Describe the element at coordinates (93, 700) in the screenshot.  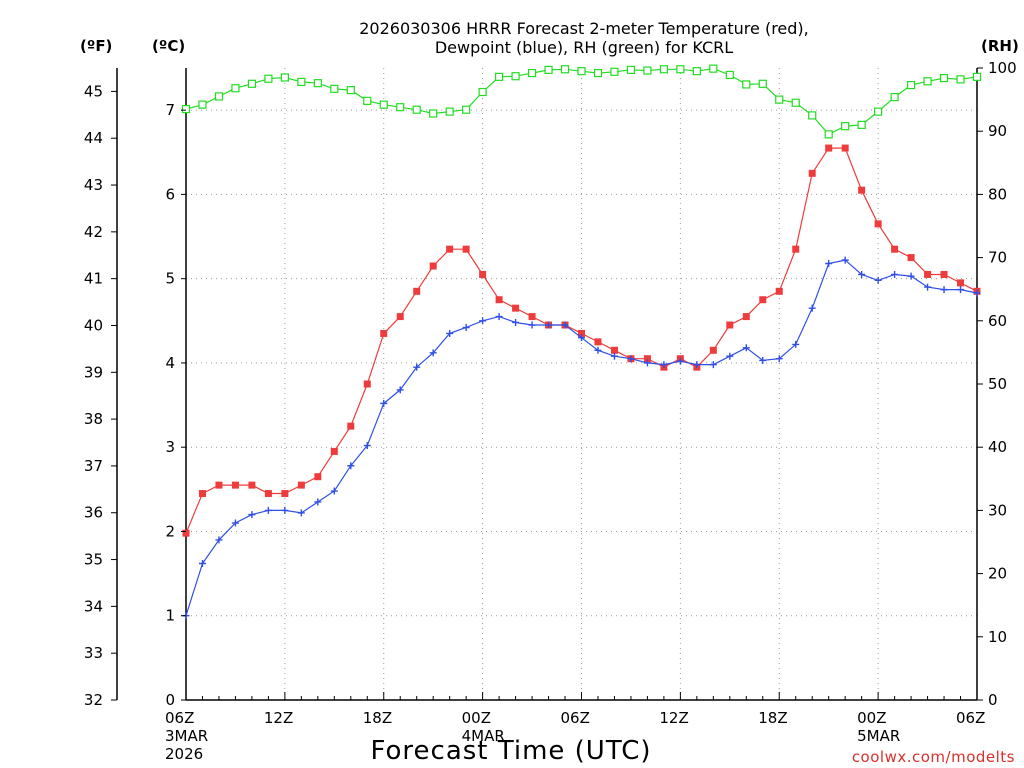
I see `fahrenheit-tick-label: 32` at that location.